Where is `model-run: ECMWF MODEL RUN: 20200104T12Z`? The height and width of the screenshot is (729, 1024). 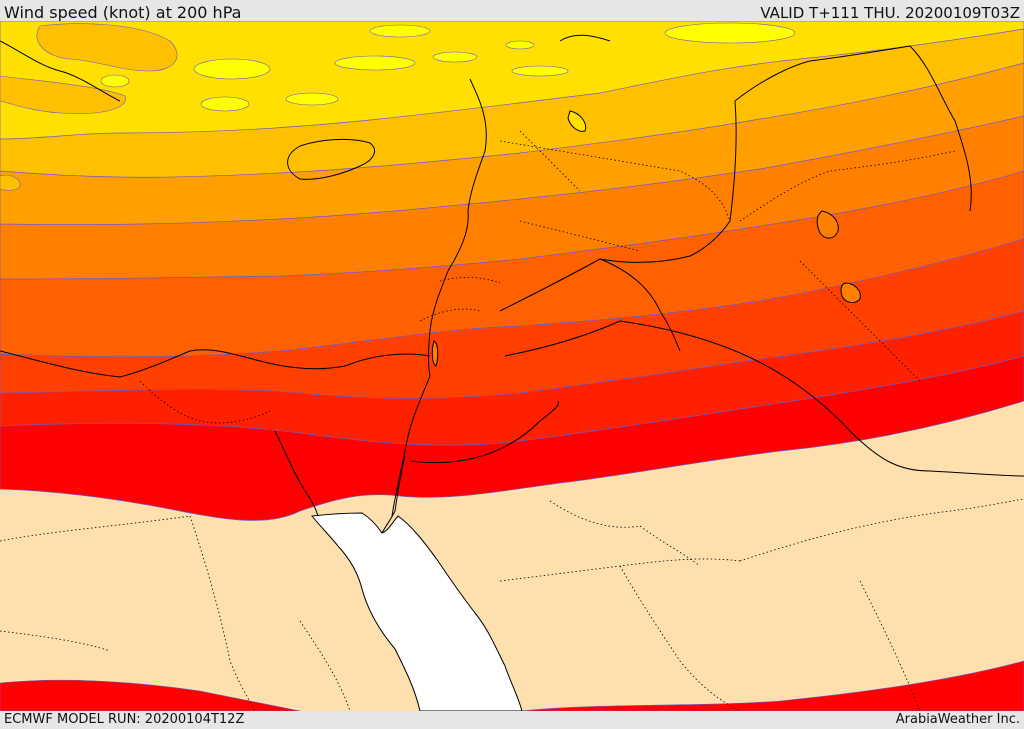
model-run: ECMWF MODEL RUN: 20200104T12Z is located at coordinates (124, 719).